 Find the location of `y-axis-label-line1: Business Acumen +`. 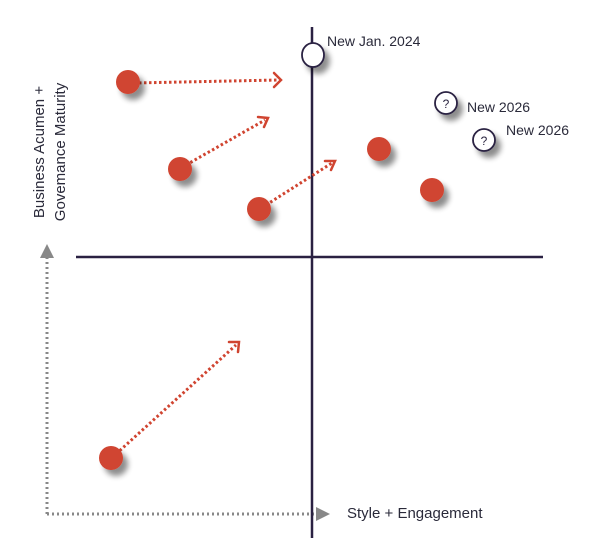

y-axis-label-line1: Business Acumen + is located at coordinates (39, 152).